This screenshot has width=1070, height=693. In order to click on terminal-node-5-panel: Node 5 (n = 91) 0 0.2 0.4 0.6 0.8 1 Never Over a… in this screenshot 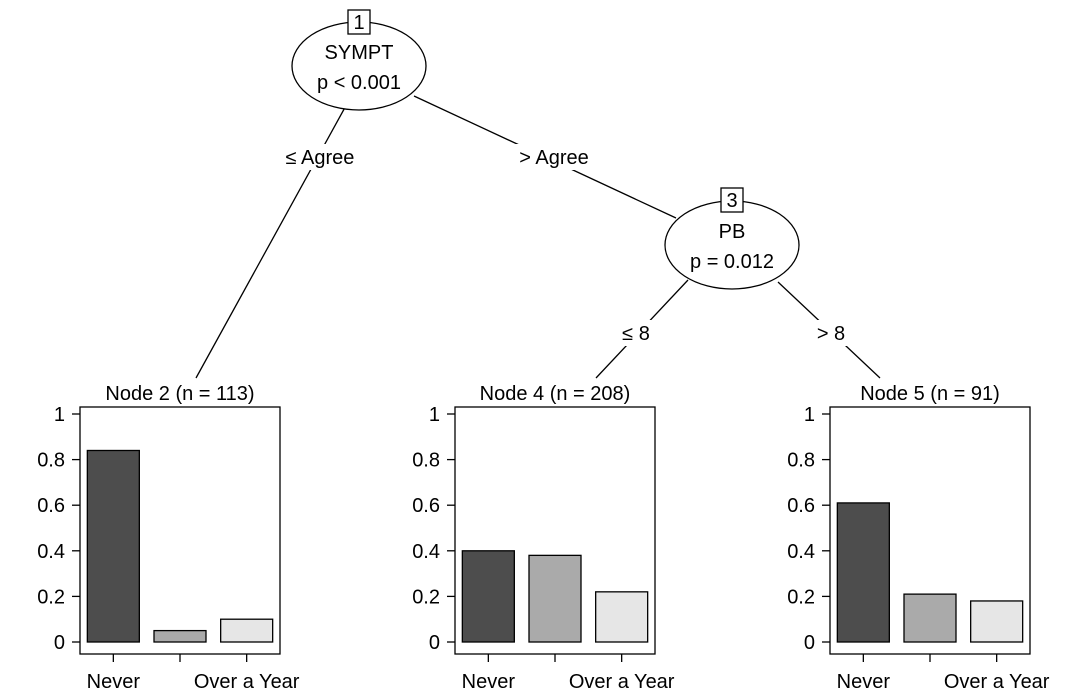, I will do `click(918, 536)`.